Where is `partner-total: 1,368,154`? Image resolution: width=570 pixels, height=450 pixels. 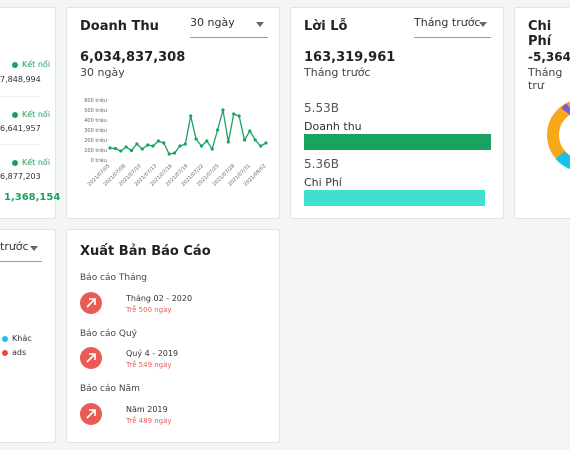
partner-total: 1,368,154 is located at coordinates (32, 197).